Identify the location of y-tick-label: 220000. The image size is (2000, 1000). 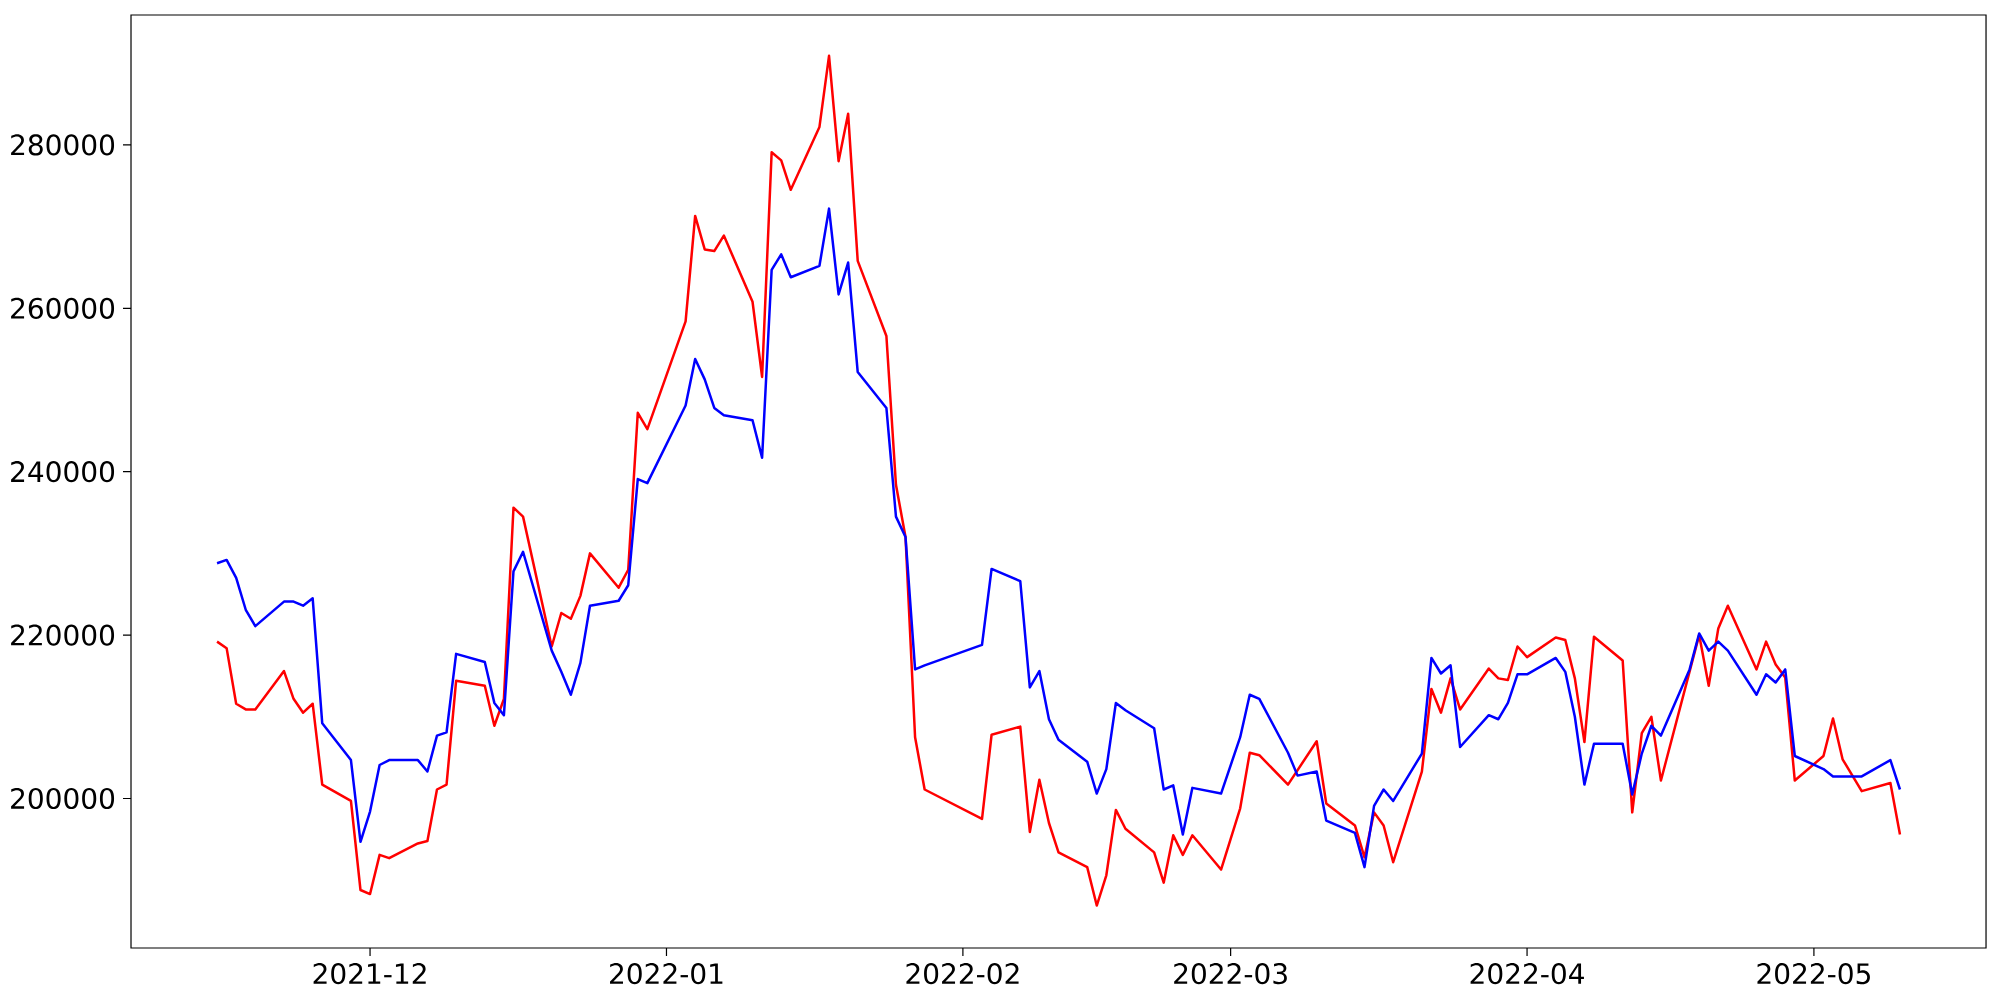
(63, 635).